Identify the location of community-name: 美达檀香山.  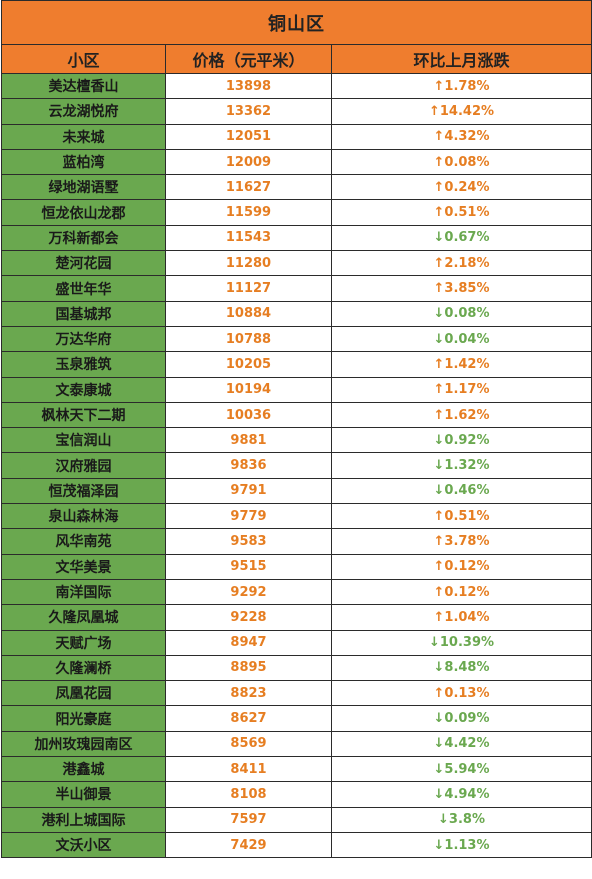
(83, 86).